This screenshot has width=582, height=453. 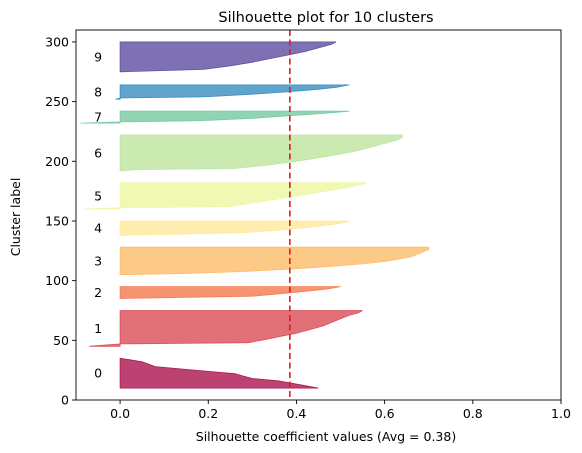 What do you see at coordinates (219, 373) in the screenshot?
I see `cluster-0-silhouette` at bounding box center [219, 373].